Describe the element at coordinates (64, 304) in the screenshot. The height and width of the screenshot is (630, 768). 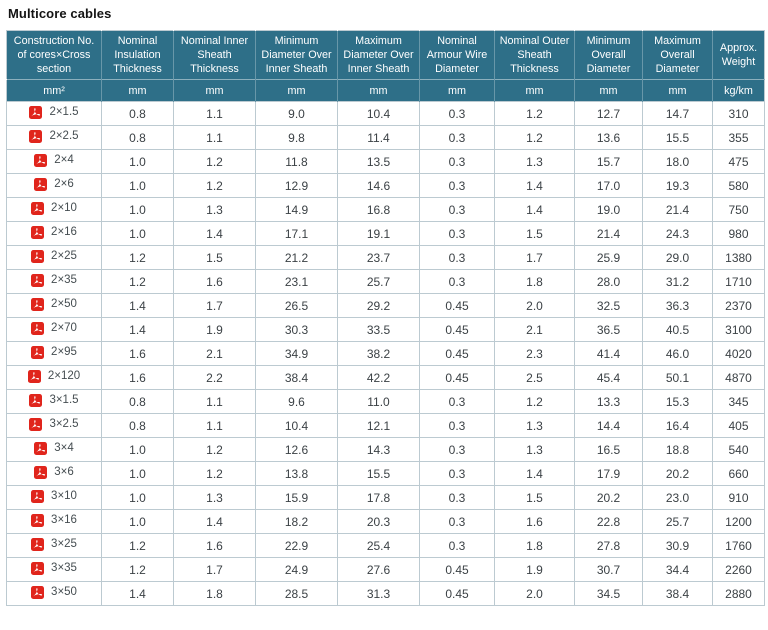
I see `construction-label: 2×50` at that location.